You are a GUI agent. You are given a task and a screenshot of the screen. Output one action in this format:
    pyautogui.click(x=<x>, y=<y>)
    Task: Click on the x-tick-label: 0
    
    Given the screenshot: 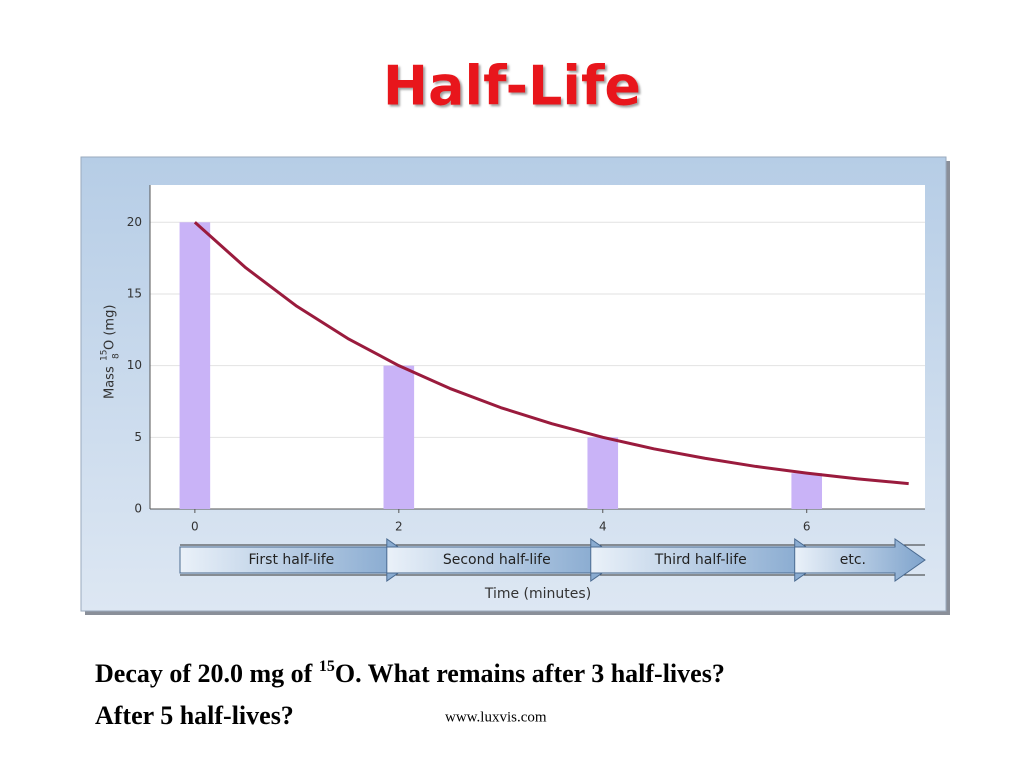 What is the action you would take?
    pyautogui.click(x=195, y=527)
    